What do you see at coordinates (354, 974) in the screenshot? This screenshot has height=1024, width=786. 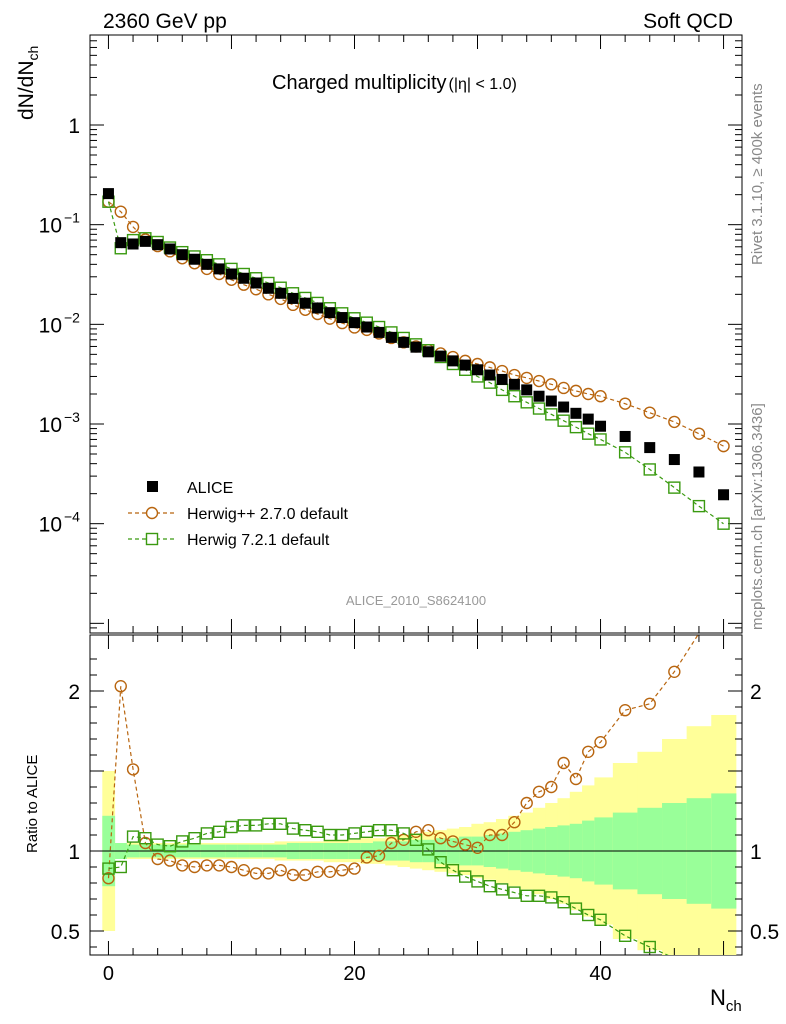 I see `x-tick-label: 20` at bounding box center [354, 974].